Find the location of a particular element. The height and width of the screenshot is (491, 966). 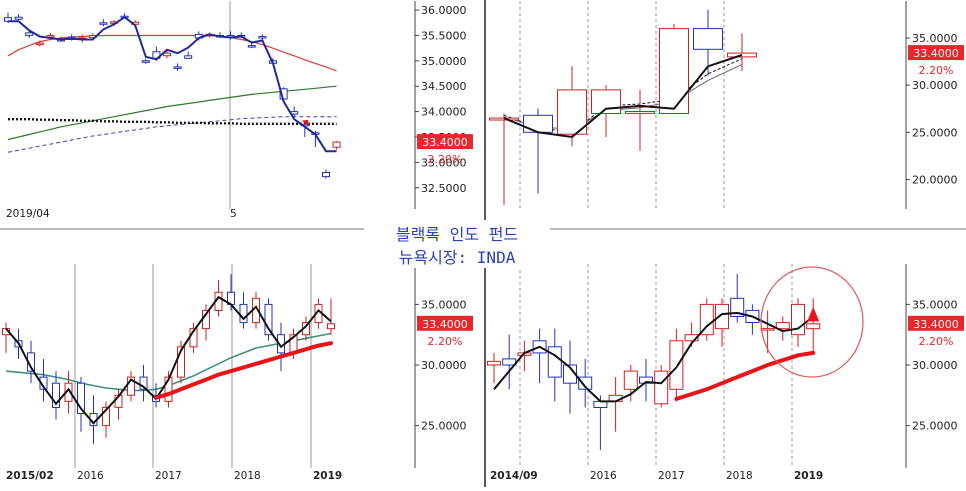

monthly-price-badge is located at coordinates (936, 53).